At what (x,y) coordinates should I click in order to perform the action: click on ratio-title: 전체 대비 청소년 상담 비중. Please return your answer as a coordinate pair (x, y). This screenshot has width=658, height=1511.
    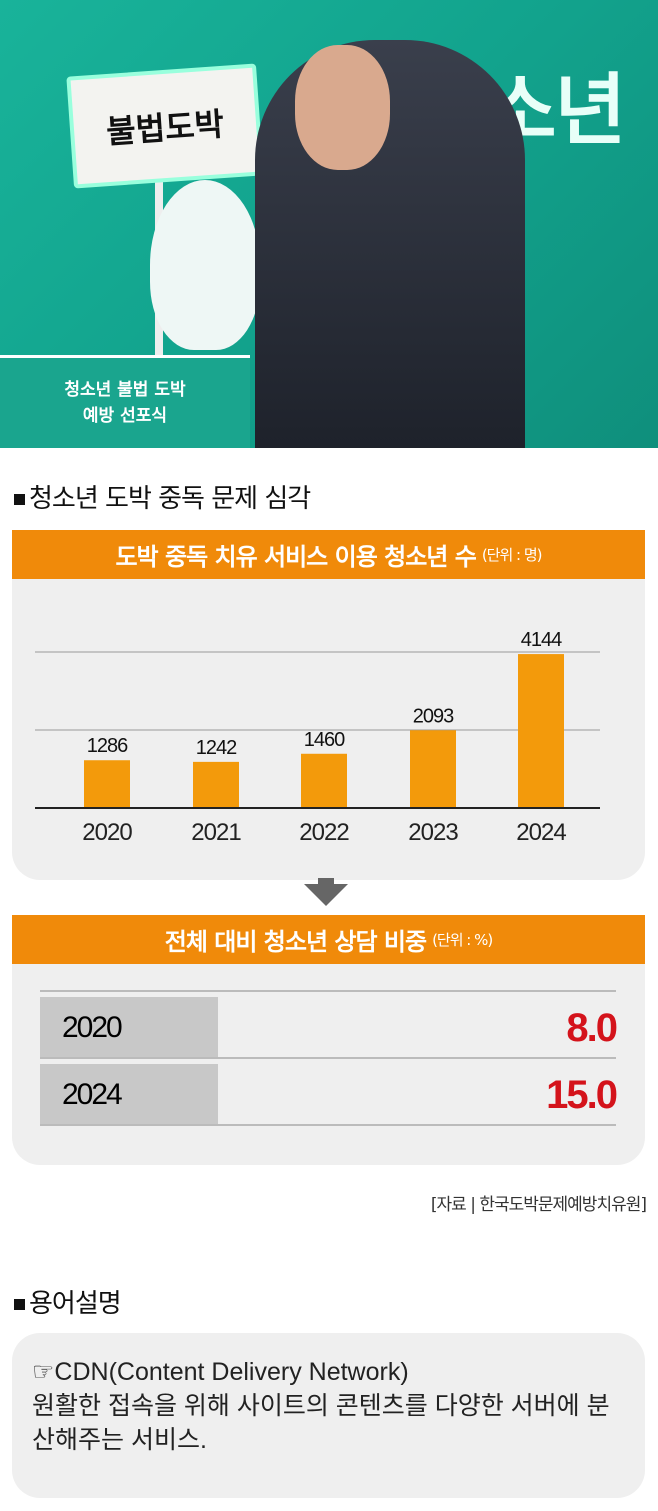
    Looking at the image, I should click on (295, 942).